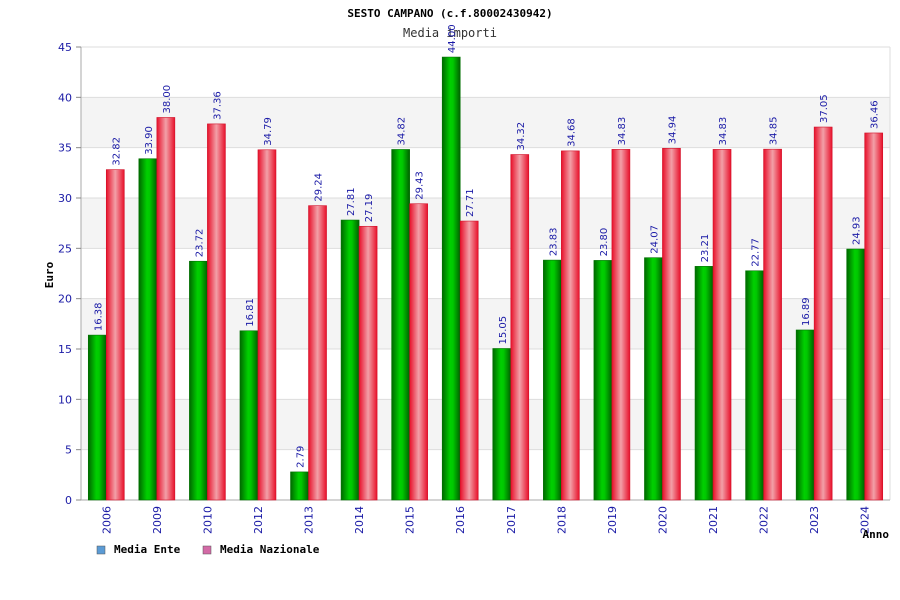 The height and width of the screenshot is (600, 900). Describe the element at coordinates (806, 311) in the screenshot. I see `value-label-media-ente: 16.89` at that location.